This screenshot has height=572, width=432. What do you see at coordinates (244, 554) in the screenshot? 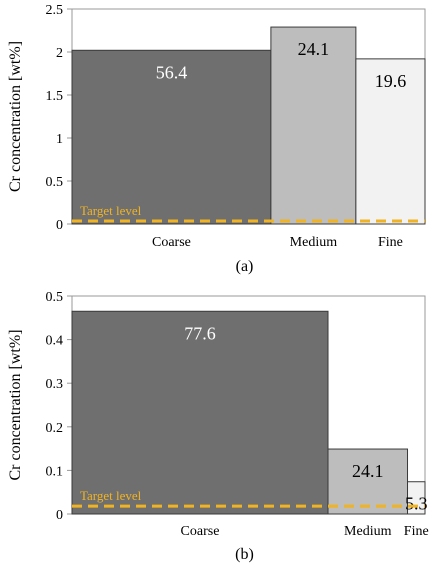
I see `panel-label: (b)` at bounding box center [244, 554].